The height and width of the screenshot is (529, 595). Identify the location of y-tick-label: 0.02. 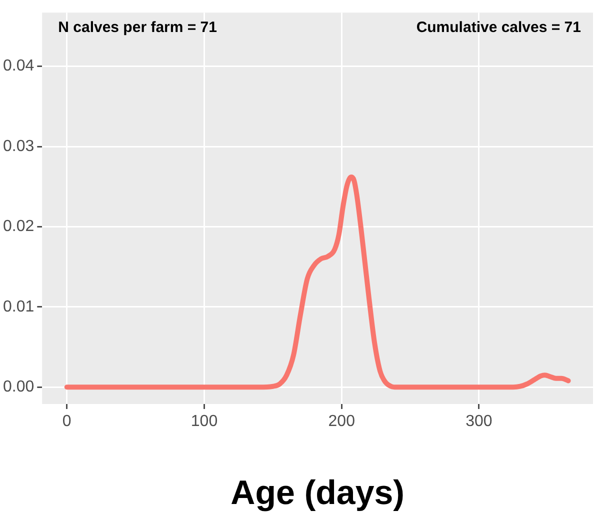
(18, 227).